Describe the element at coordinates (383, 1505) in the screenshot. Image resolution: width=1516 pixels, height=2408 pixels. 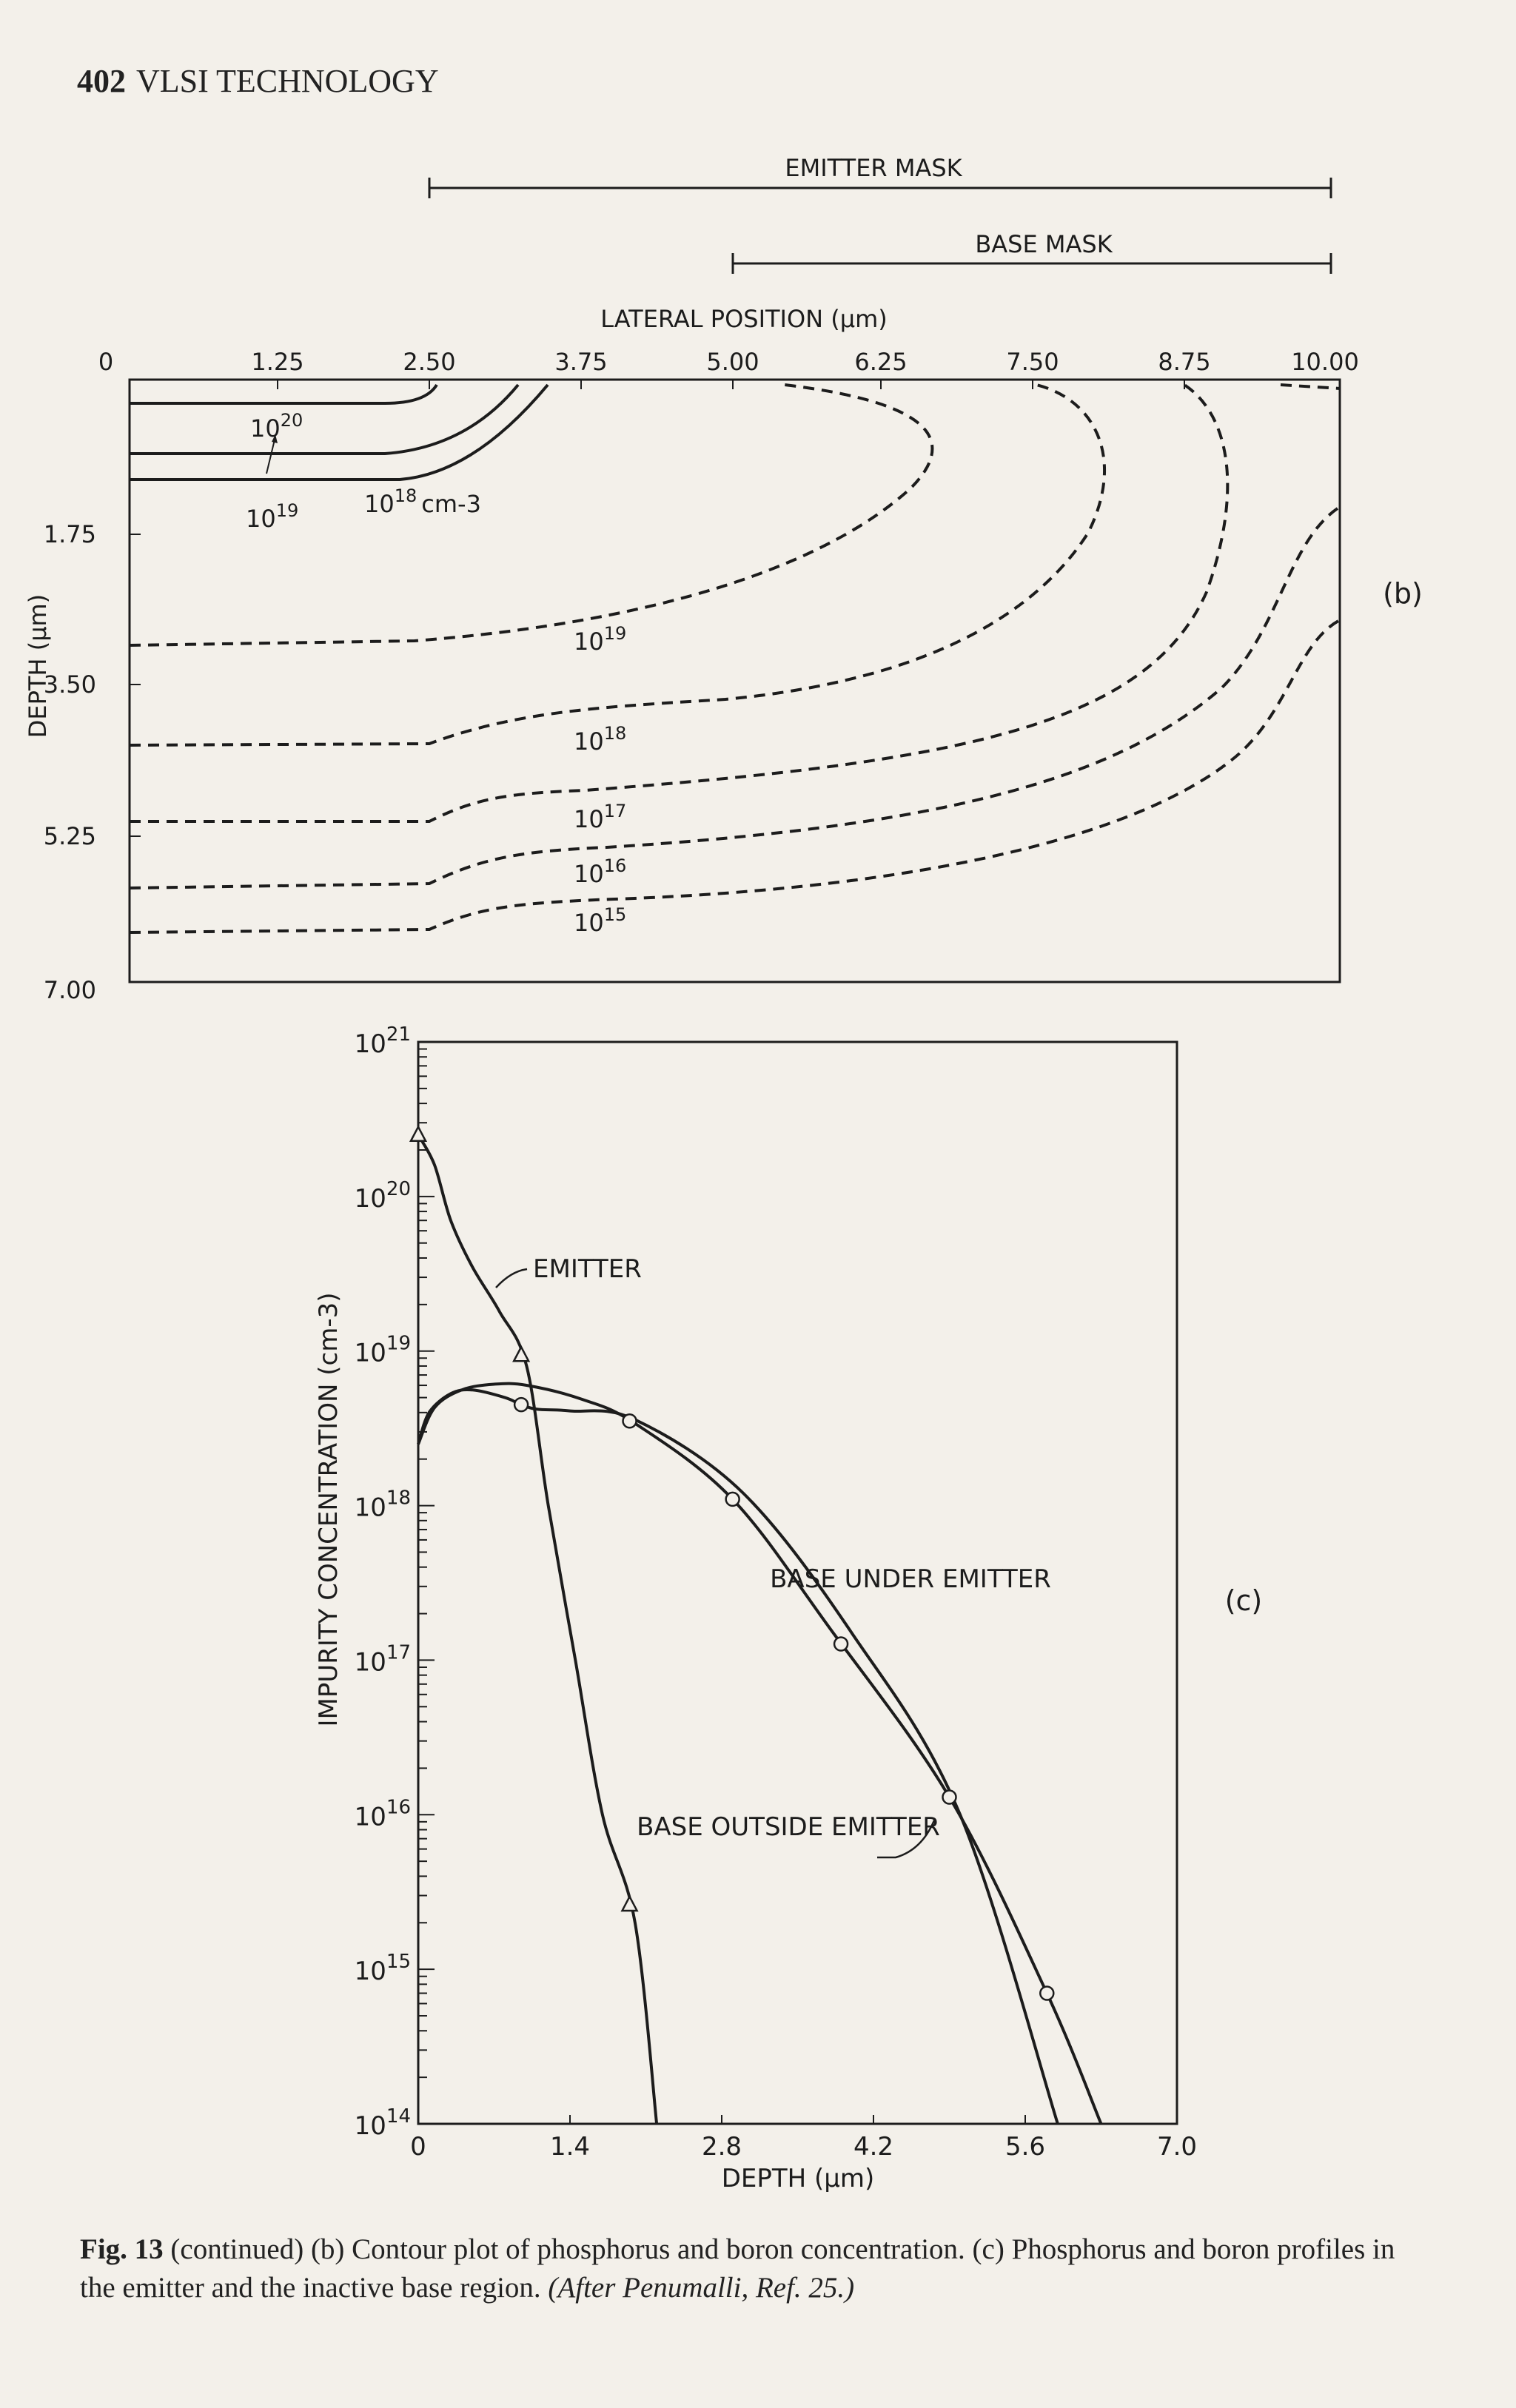
I see `y-tick-label: 1018` at that location.